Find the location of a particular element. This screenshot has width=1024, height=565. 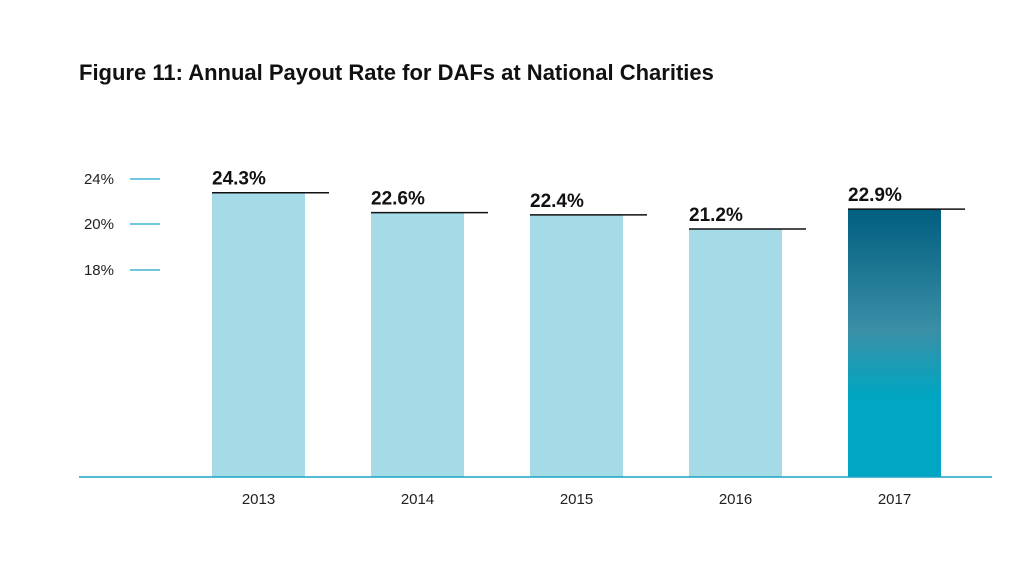

value-label-2017: 22.9% is located at coordinates (875, 195).